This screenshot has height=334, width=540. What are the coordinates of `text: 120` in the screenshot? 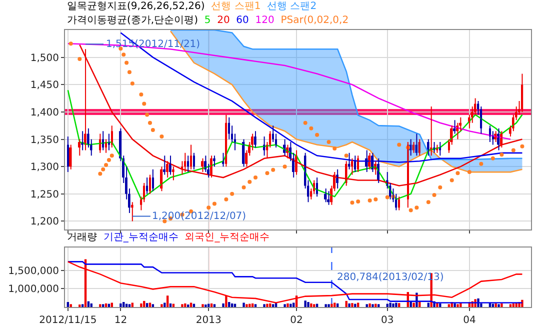 It's located at (264, 20).